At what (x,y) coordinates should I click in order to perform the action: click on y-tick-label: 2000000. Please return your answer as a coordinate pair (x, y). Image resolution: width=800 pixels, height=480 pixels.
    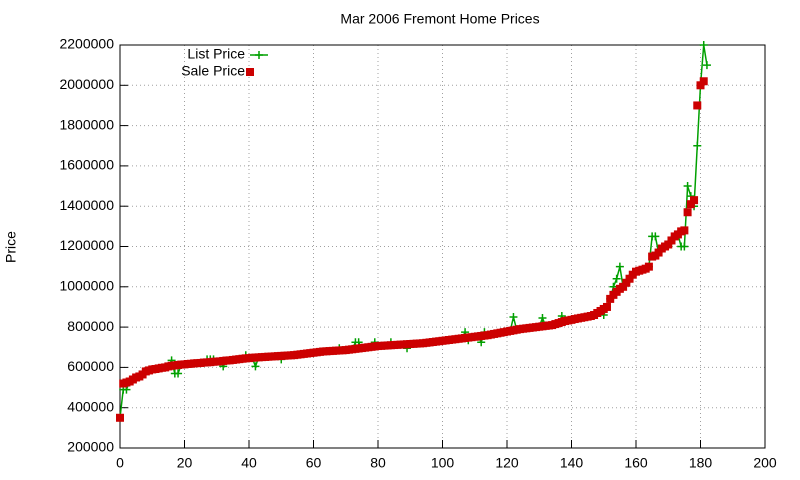
    Looking at the image, I should click on (86, 84).